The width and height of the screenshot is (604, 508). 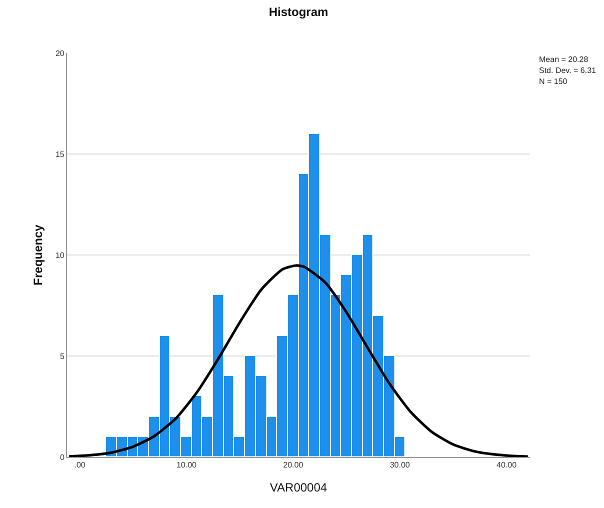 What do you see at coordinates (60, 255) in the screenshot?
I see `y-tick-label: 10` at bounding box center [60, 255].